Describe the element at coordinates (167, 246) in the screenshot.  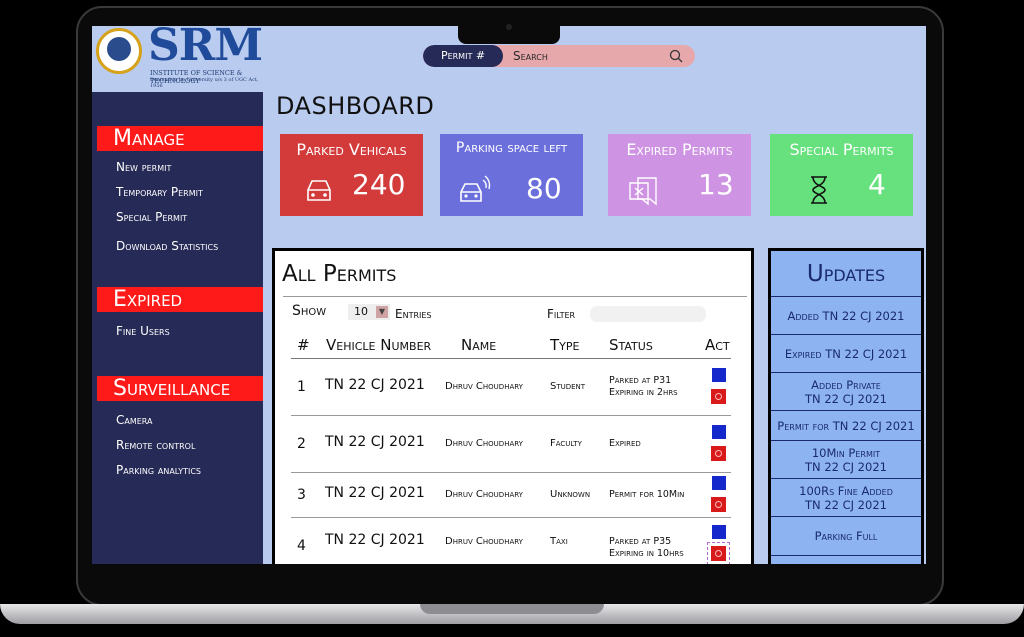
I see `nav-download-statistics: Download Statistics` at that location.